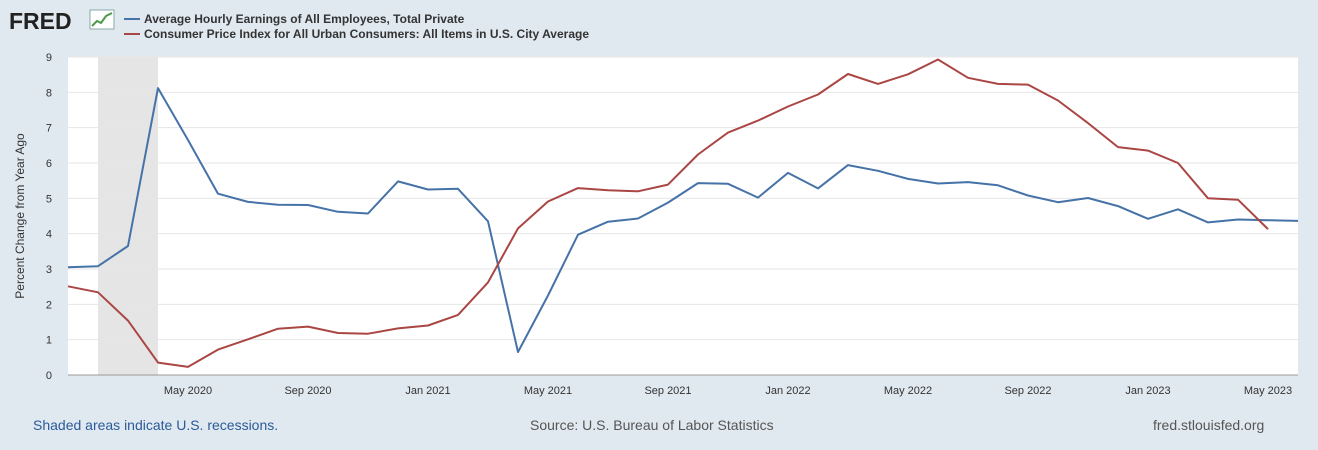  Describe the element at coordinates (49, 164) in the screenshot. I see `y-tick-label: 6` at that location.